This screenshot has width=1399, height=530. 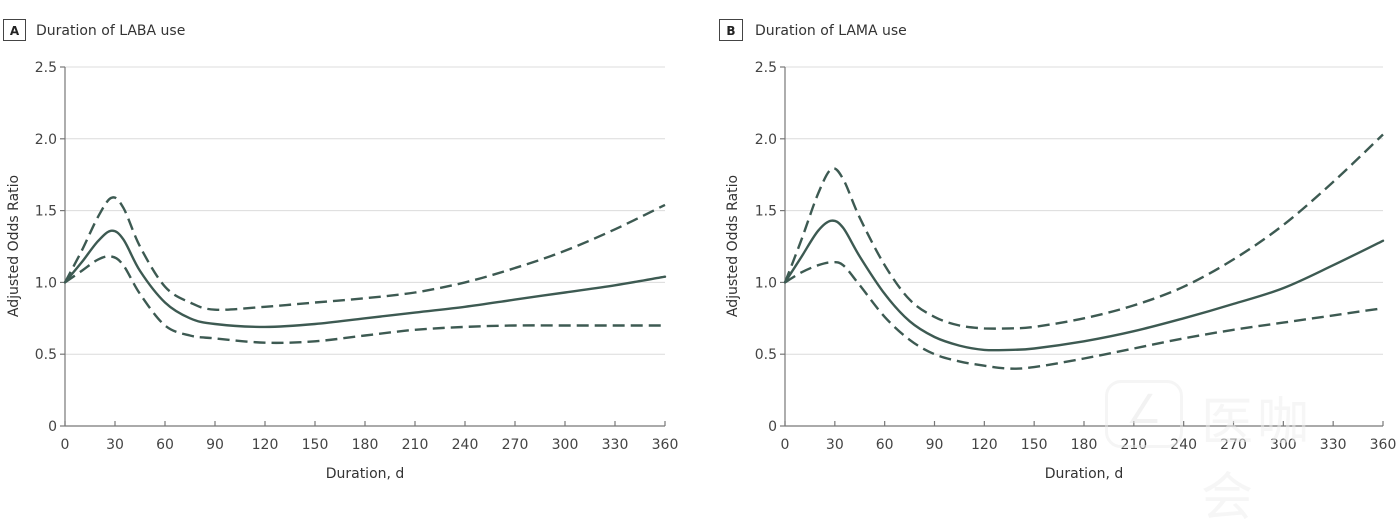 I want to click on curves, so click(x=365, y=270).